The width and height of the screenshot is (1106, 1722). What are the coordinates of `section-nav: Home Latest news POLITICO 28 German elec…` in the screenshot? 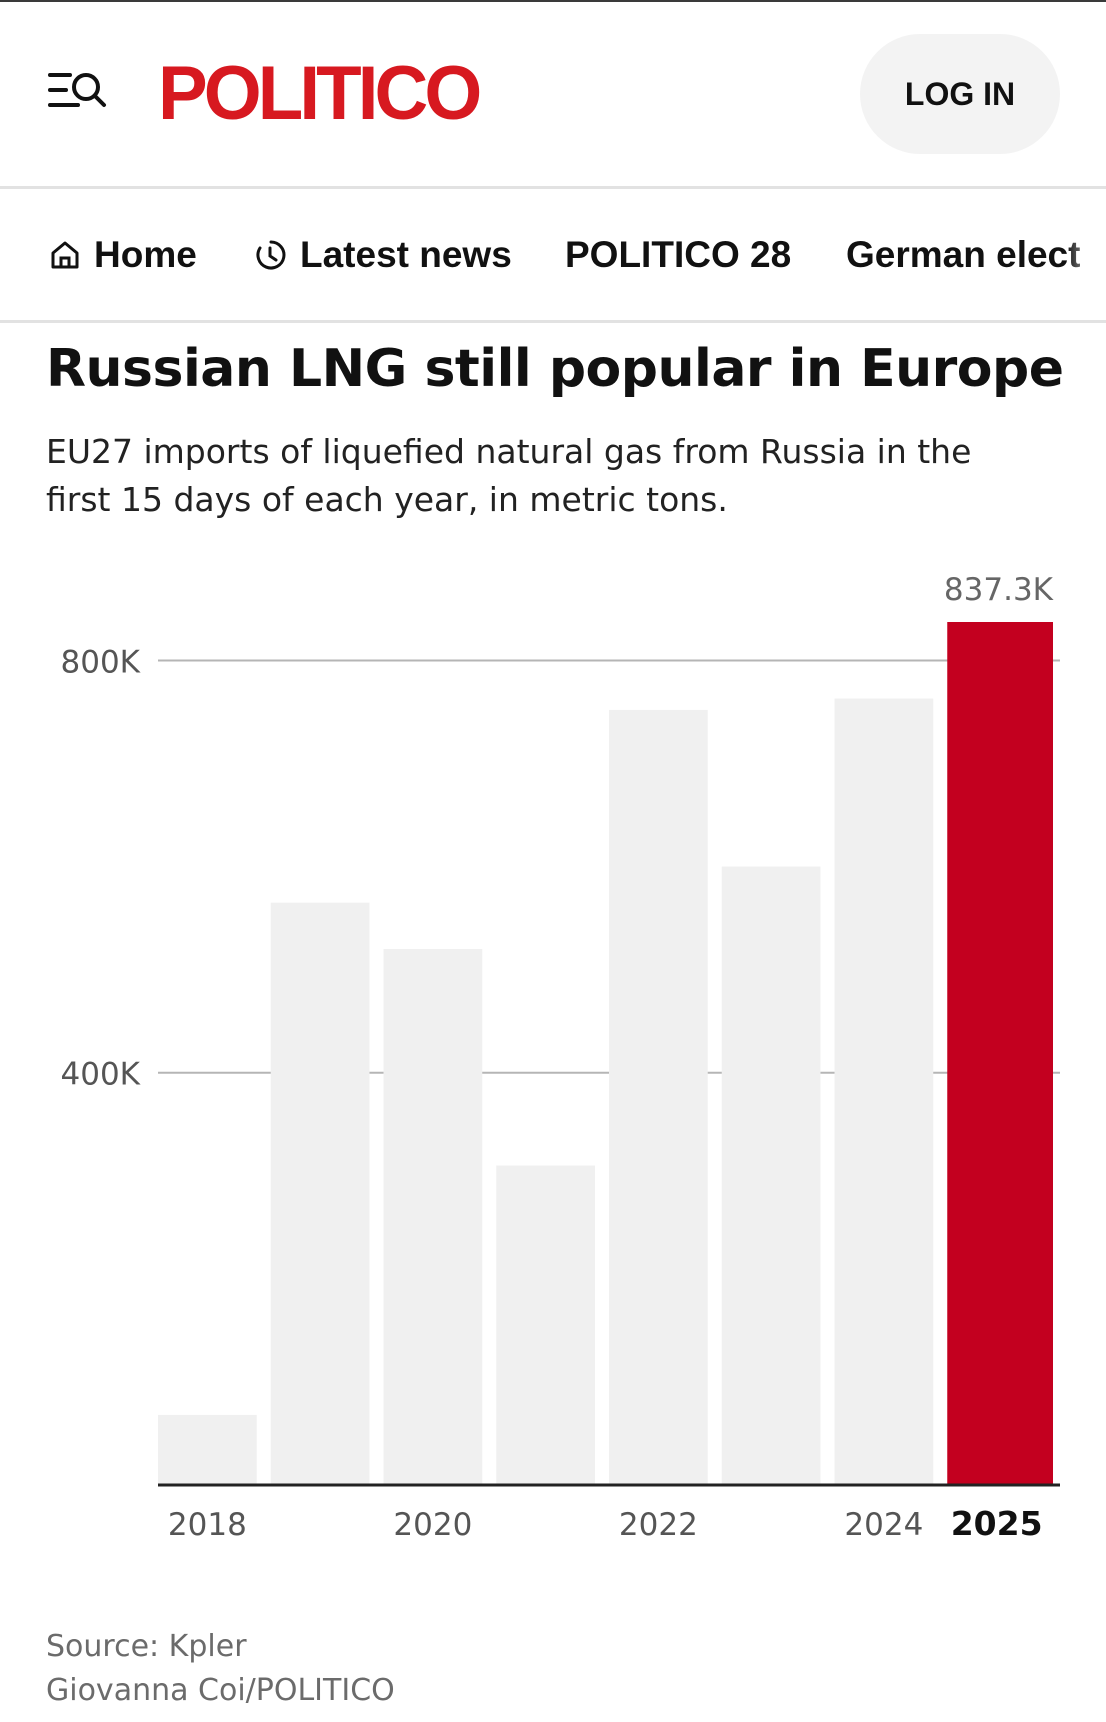 It's located at (553, 254).